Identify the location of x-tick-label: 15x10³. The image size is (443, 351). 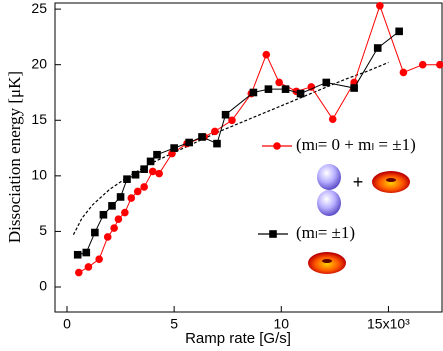
(388, 324).